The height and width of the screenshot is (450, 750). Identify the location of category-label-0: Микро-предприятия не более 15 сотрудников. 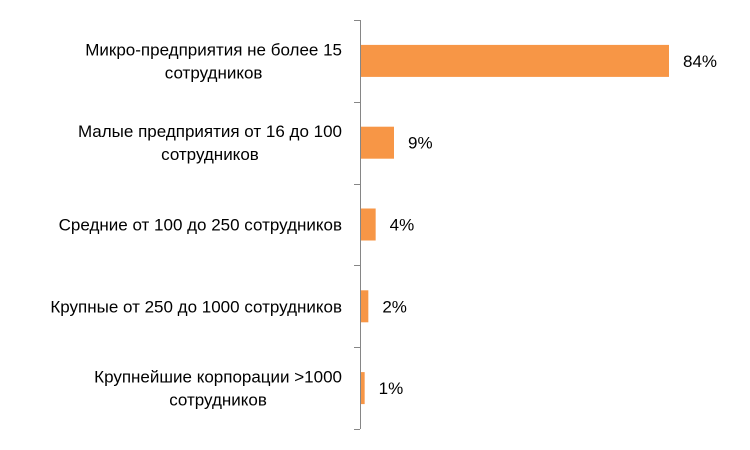
(213, 61).